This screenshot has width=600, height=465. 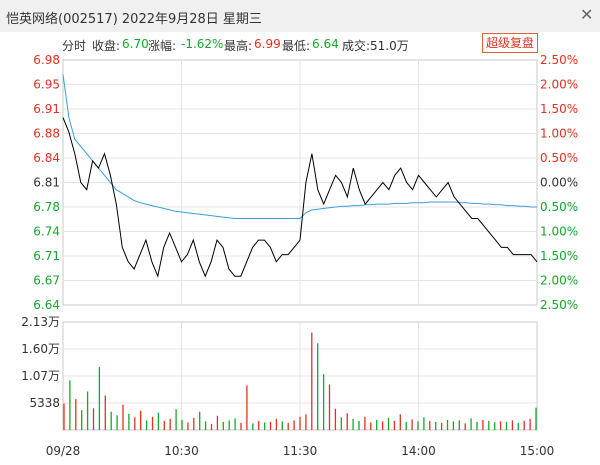 What do you see at coordinates (238, 46) in the screenshot?
I see `high-label: 最高:` at bounding box center [238, 46].